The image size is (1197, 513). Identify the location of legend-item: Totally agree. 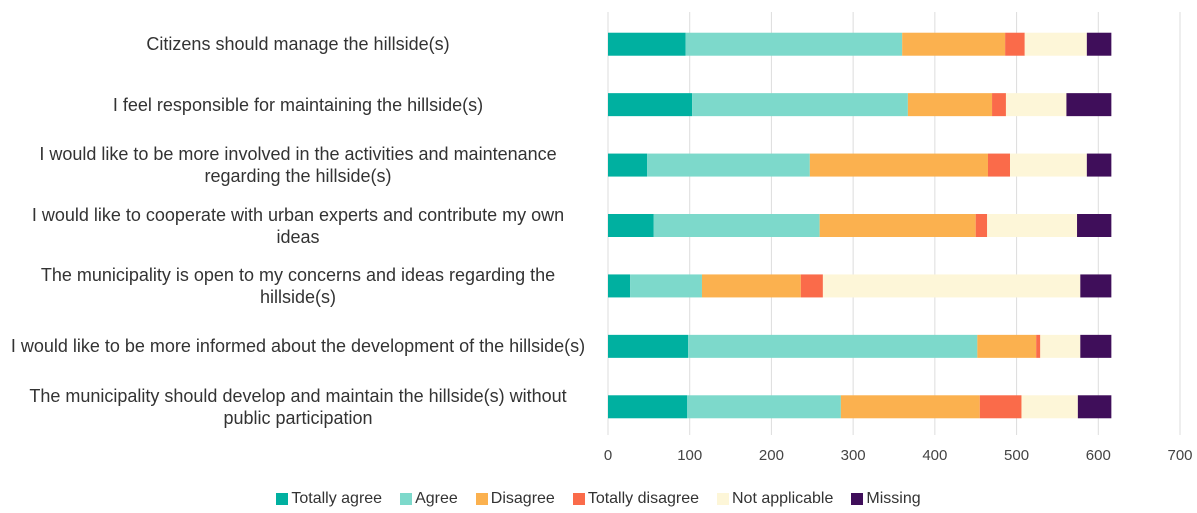
(329, 499).